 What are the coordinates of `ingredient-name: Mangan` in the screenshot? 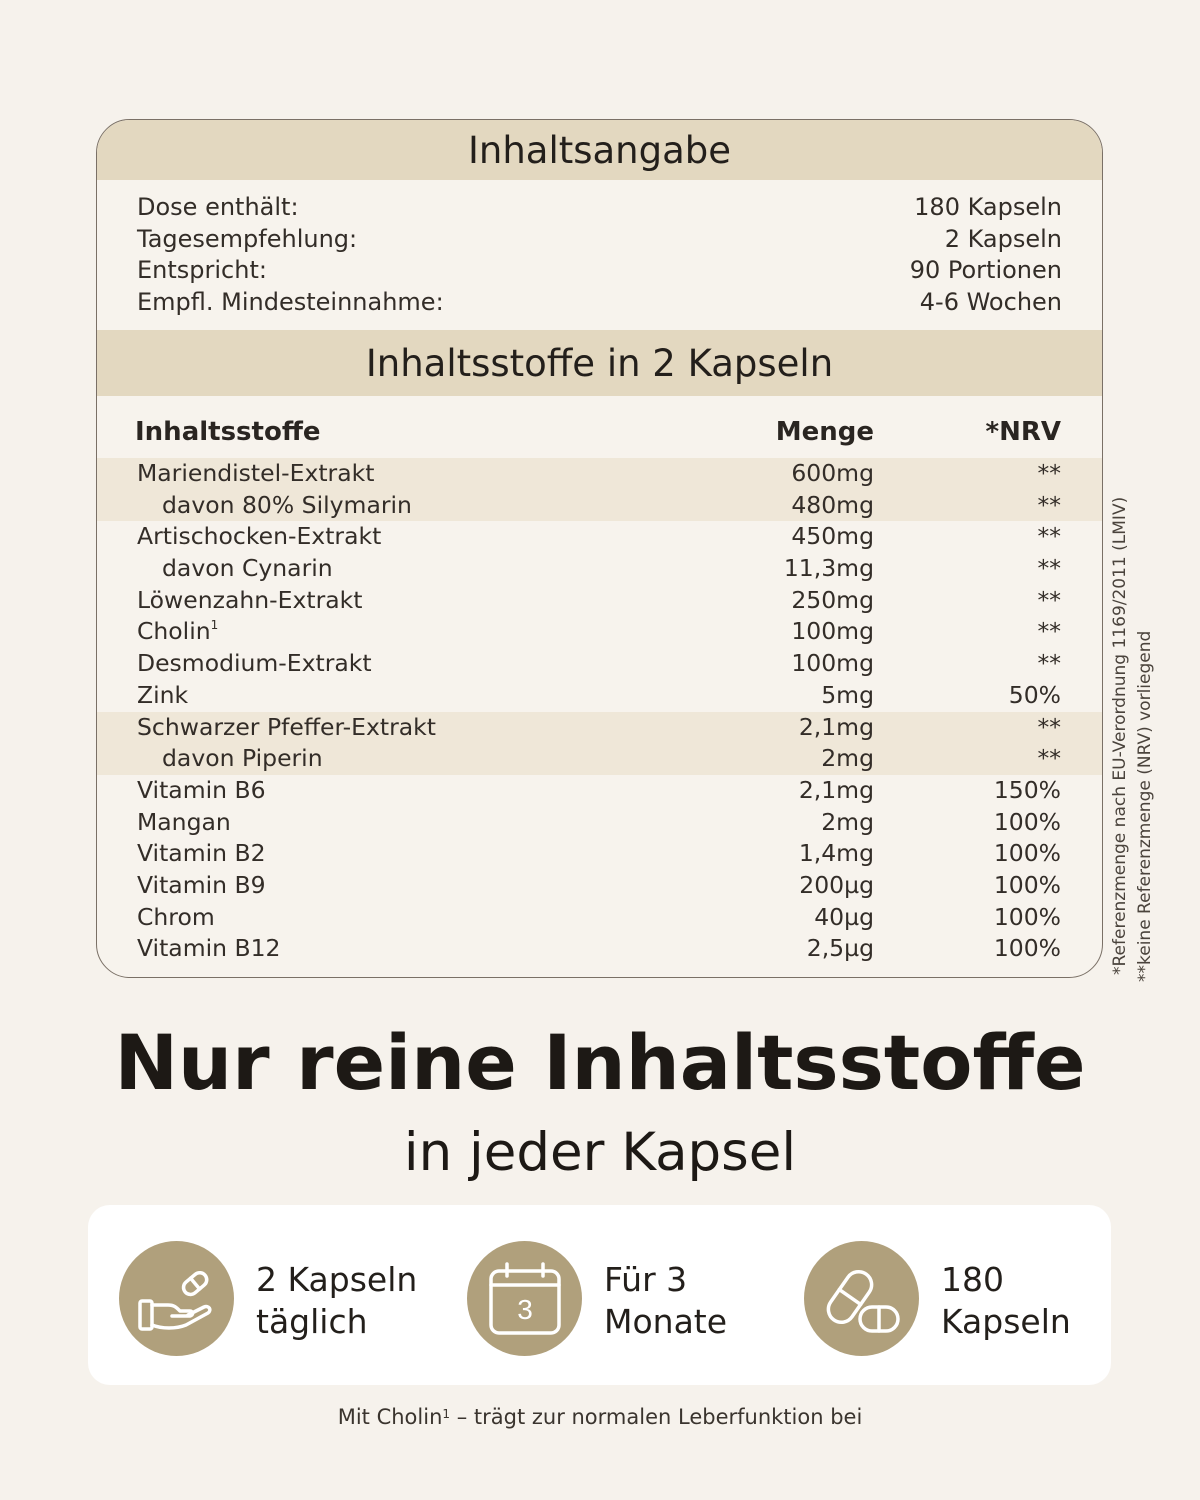 It's located at (184, 821).